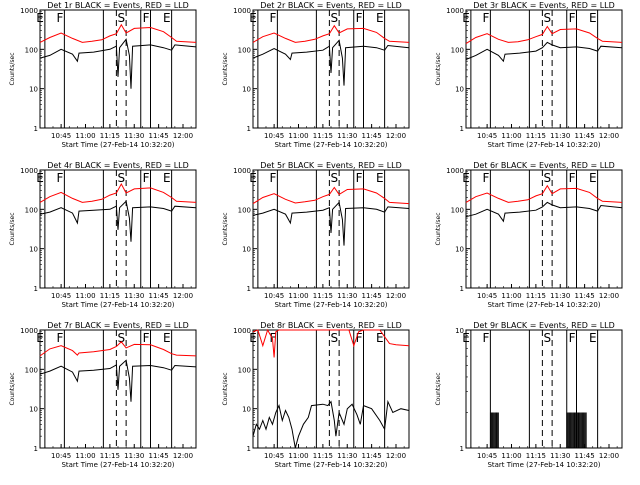 This screenshot has width=640, height=485. I want to click on chart-title: Det 8r BLACK = Events, RED = LLD, so click(331, 325).